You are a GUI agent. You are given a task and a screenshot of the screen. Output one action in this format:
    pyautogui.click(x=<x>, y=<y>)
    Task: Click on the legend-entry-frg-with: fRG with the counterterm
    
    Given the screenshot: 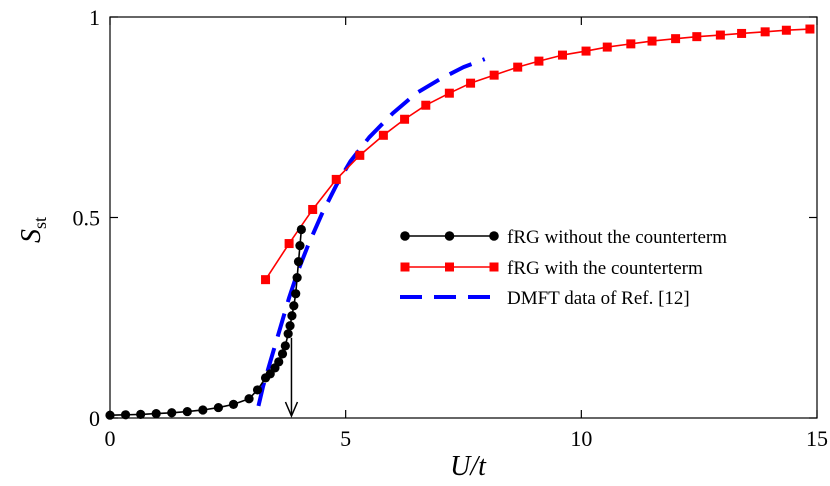 What is the action you would take?
    pyautogui.click(x=551, y=268)
    